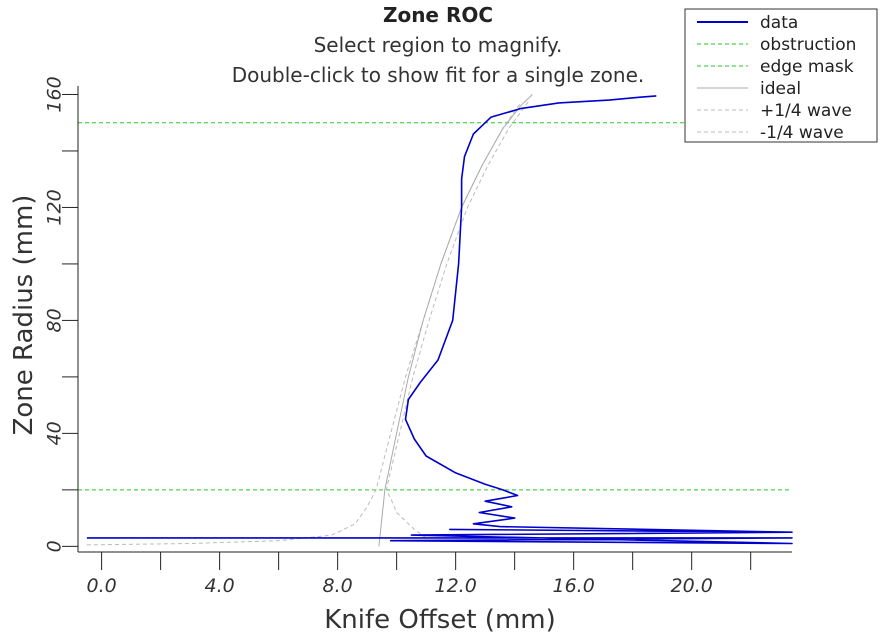 The height and width of the screenshot is (637, 885). Describe the element at coordinates (101, 586) in the screenshot. I see `x-tick-label: 0.0` at that location.